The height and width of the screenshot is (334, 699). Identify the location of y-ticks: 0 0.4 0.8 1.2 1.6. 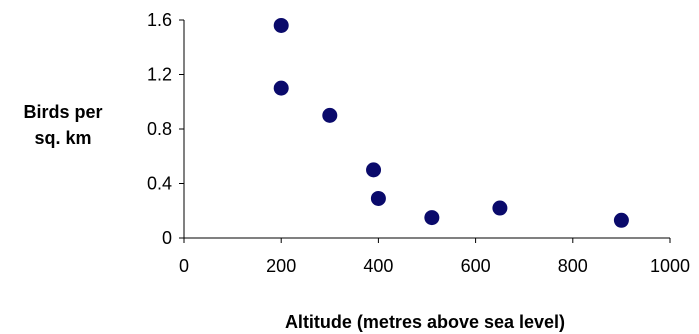
(165, 129).